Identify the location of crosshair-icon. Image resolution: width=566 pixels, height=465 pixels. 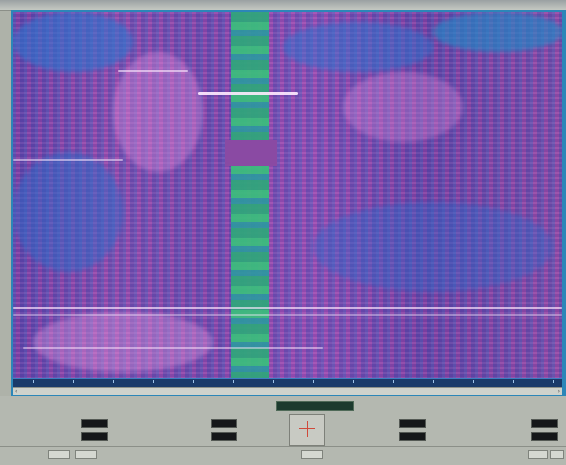
(307, 429).